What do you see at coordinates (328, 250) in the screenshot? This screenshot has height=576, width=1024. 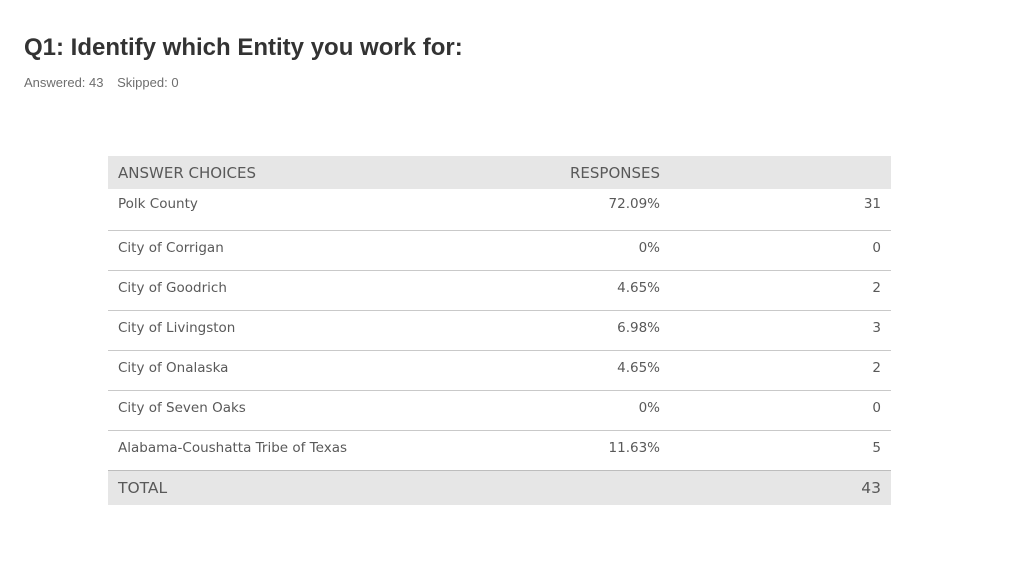 I see `choice-label: City of Corrigan` at bounding box center [328, 250].